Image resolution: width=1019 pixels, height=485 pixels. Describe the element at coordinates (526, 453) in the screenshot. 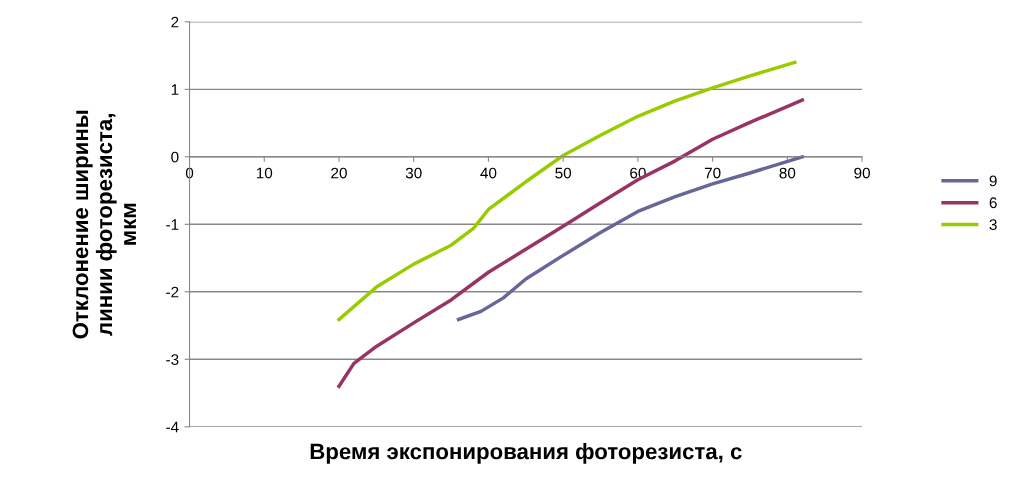

I see `x-axis-title: Время экспонирования фоторезиста, с` at that location.